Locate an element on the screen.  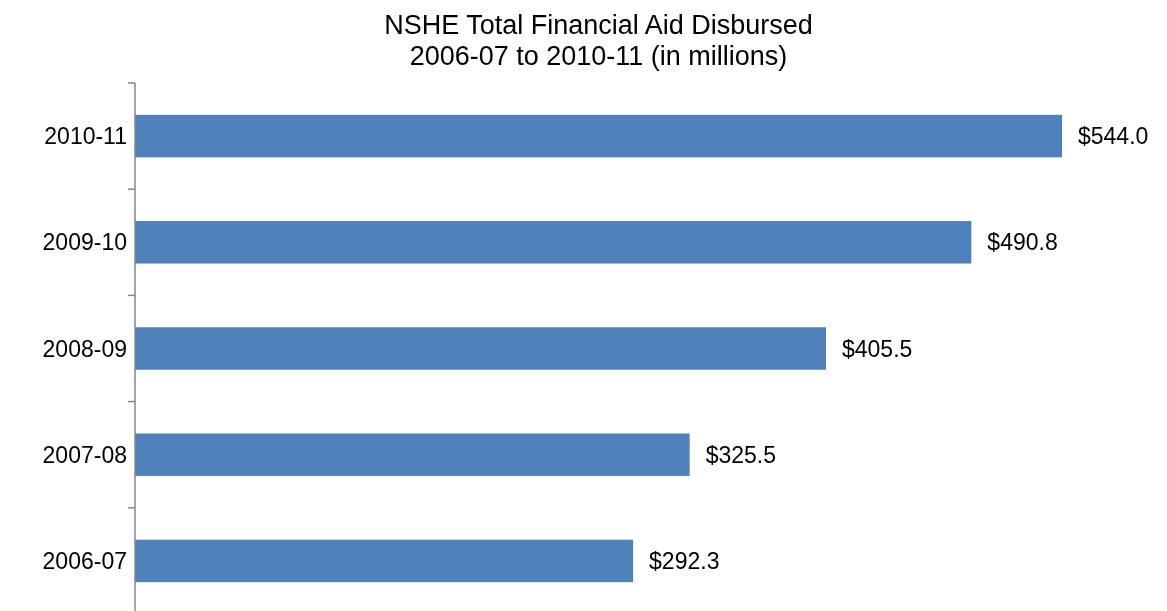
y-tick-label: 2008-09 is located at coordinates (84, 348).